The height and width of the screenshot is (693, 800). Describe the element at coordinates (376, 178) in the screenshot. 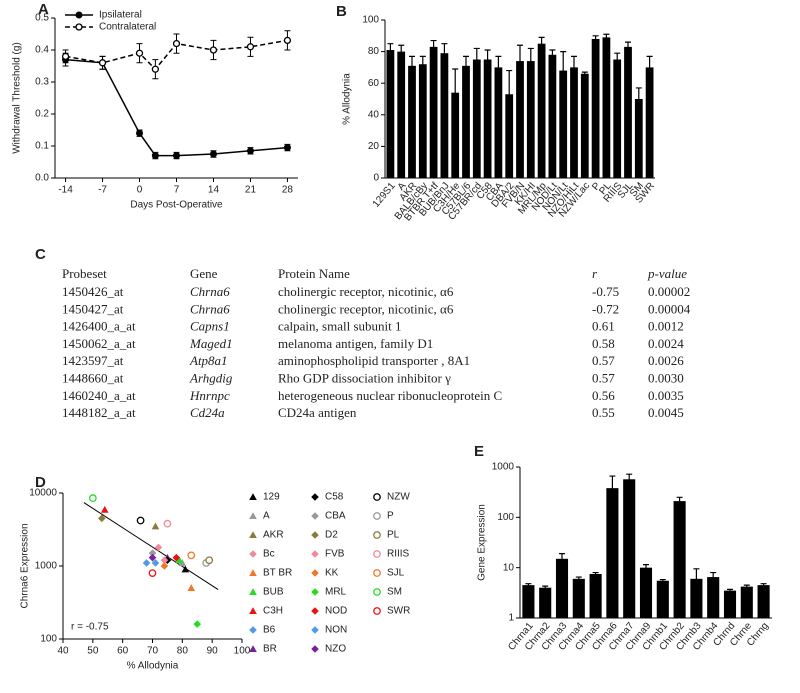

I see `y-tick-label: 0` at that location.